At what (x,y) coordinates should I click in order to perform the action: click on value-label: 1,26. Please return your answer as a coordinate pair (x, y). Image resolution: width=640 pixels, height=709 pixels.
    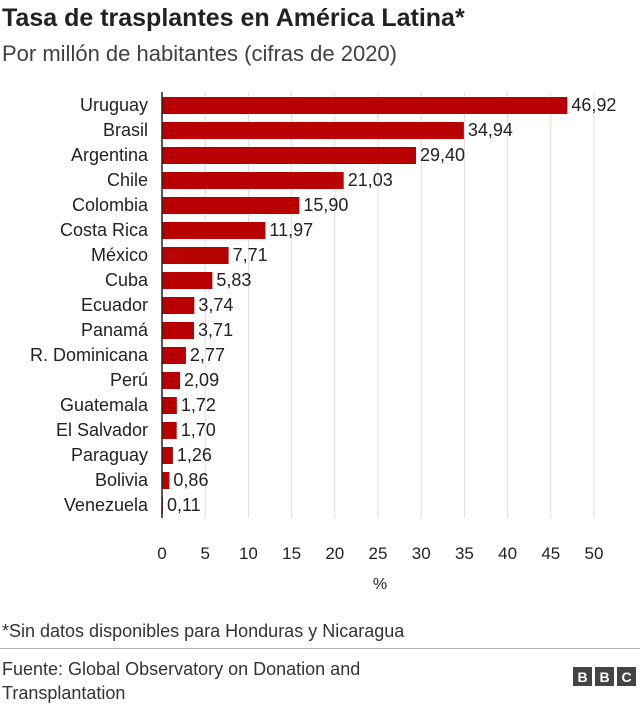
    Looking at the image, I should click on (194, 455).